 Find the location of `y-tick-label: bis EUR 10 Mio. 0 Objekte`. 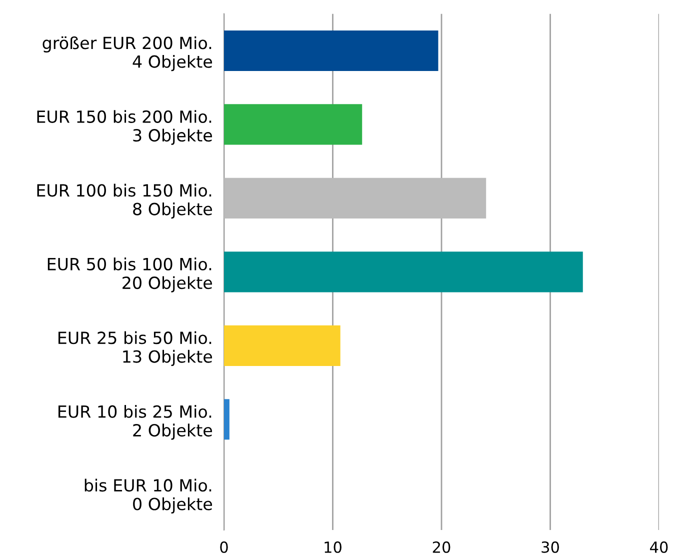

y-tick-label: bis EUR 10 Mio. 0 Objekte is located at coordinates (148, 496).